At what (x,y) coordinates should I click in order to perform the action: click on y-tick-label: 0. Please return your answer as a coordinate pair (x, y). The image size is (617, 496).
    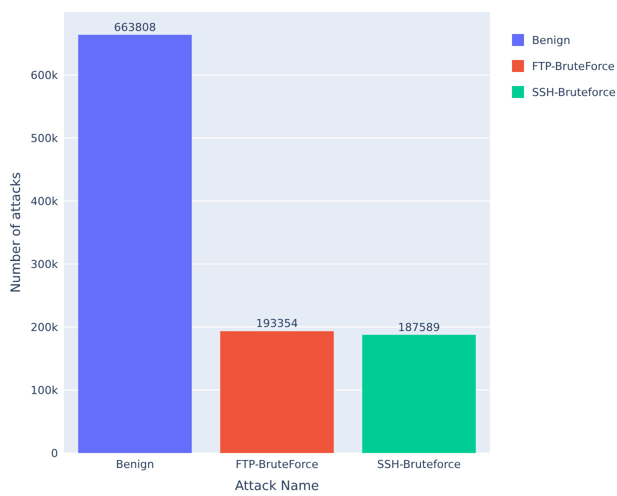
    Looking at the image, I should click on (54, 453).